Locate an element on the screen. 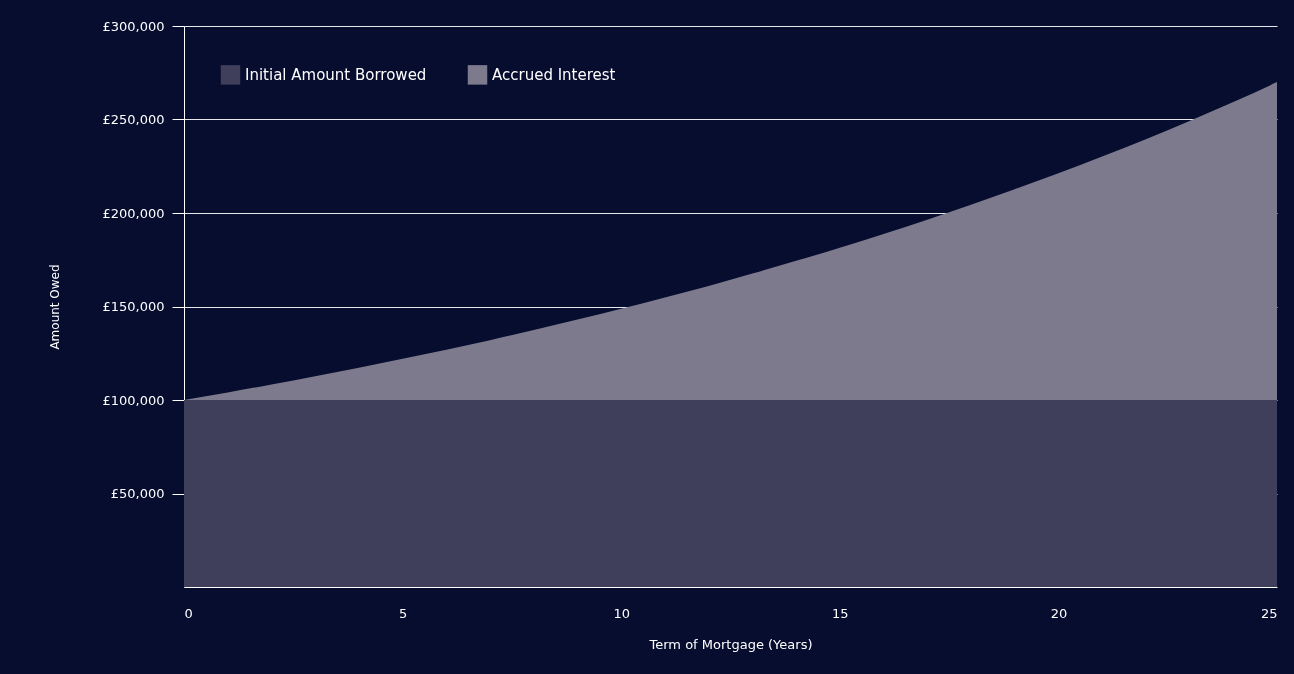 This screenshot has width=1294, height=674. y-tick-label: £100,000 is located at coordinates (133, 400).